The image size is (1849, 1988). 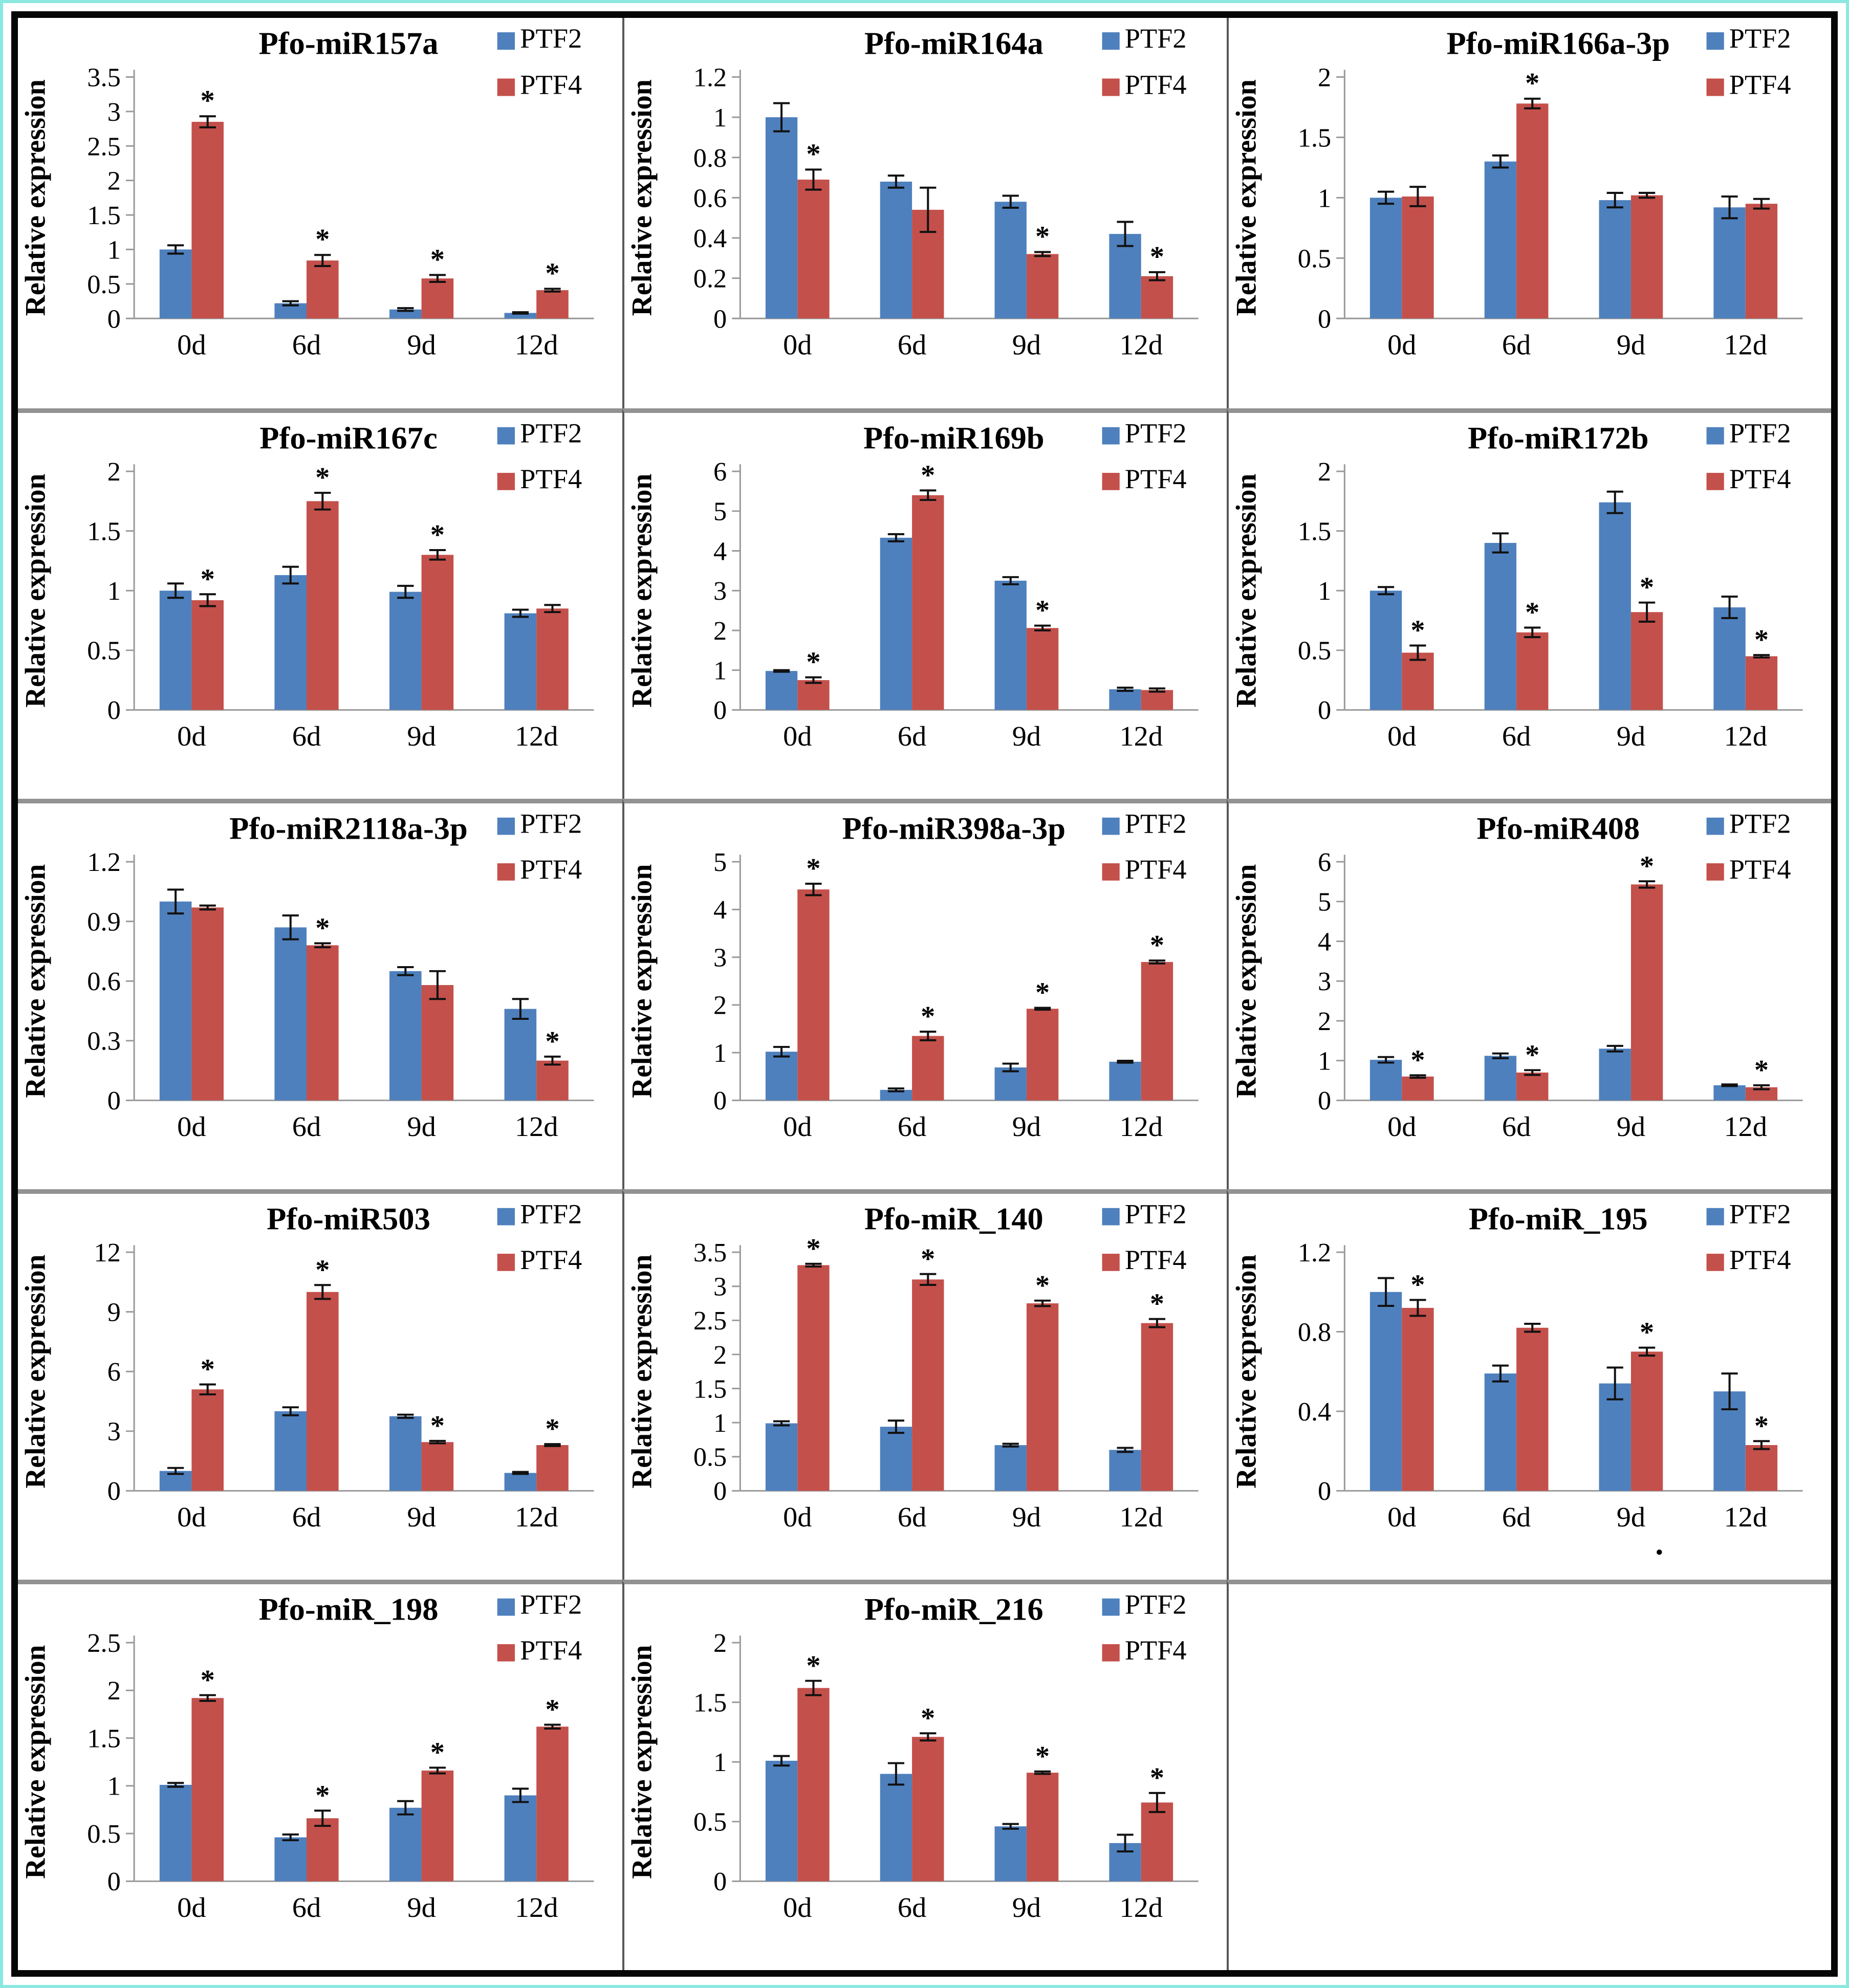 I want to click on y-tick-label: 0.8, so click(x=1314, y=1332).